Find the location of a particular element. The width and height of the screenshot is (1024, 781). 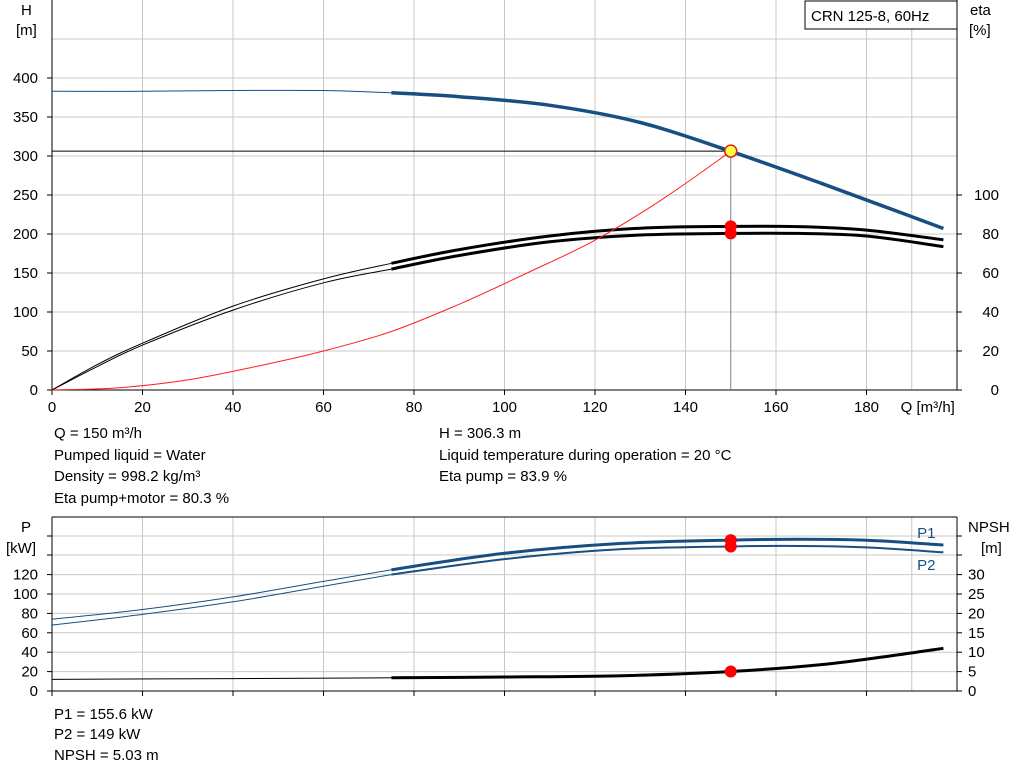

npsh-tick-label-4: 20 is located at coordinates (976, 613).